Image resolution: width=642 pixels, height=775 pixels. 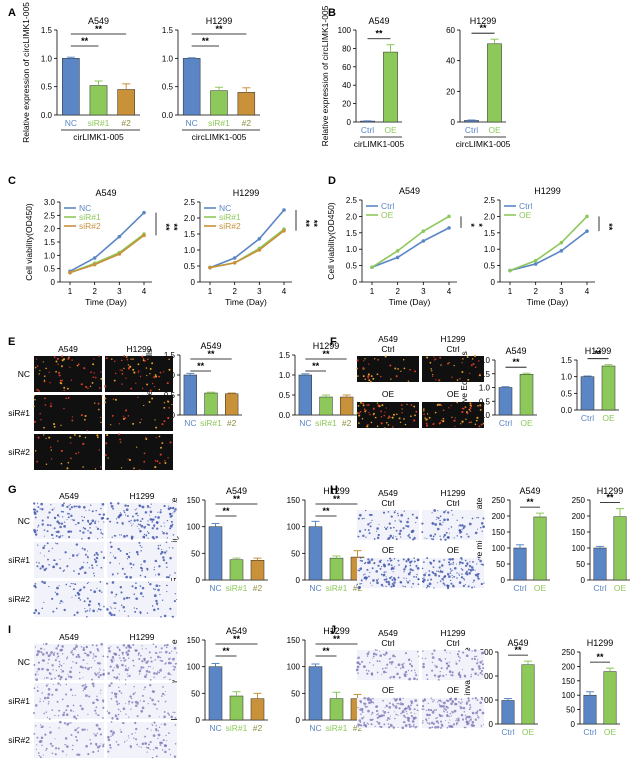 I want to click on sig-label: **, so click(x=598, y=354).